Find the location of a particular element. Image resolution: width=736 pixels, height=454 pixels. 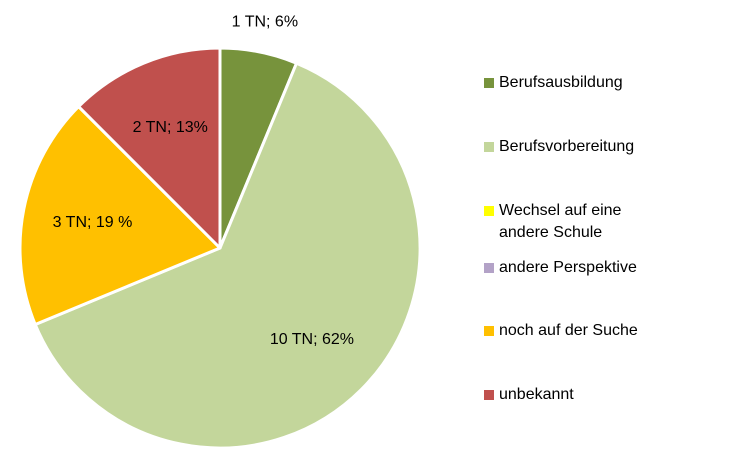

data-label: 10 TN; 62% is located at coordinates (312, 339).